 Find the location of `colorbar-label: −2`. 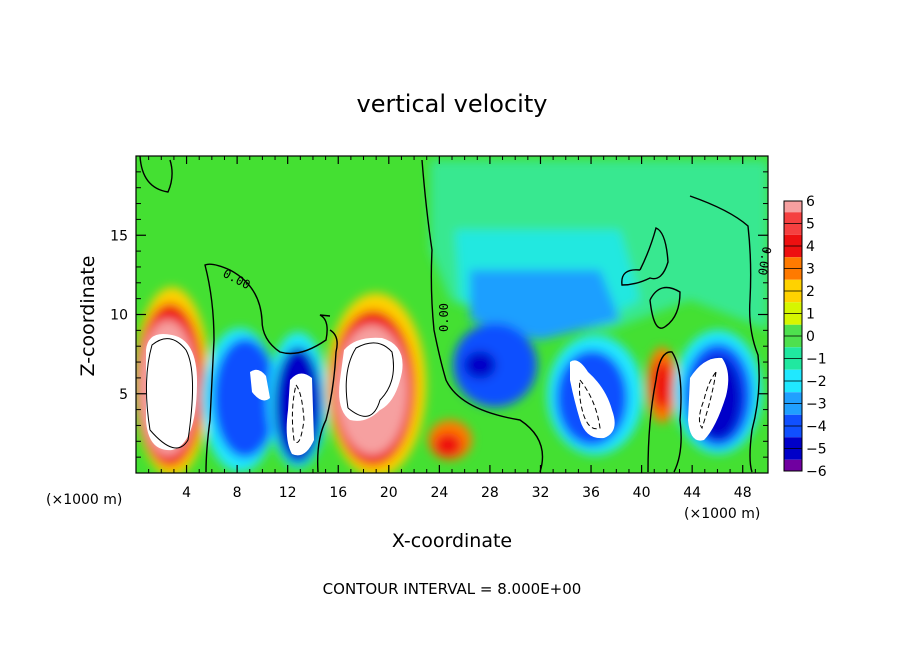

colorbar-label: −2 is located at coordinates (816, 382).